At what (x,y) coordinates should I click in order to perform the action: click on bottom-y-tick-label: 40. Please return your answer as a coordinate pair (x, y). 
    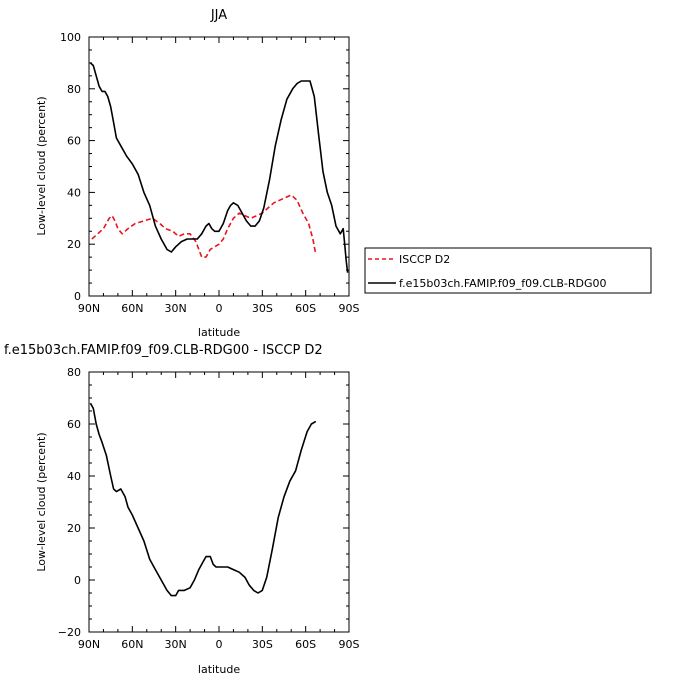
    Looking at the image, I should click on (74, 476).